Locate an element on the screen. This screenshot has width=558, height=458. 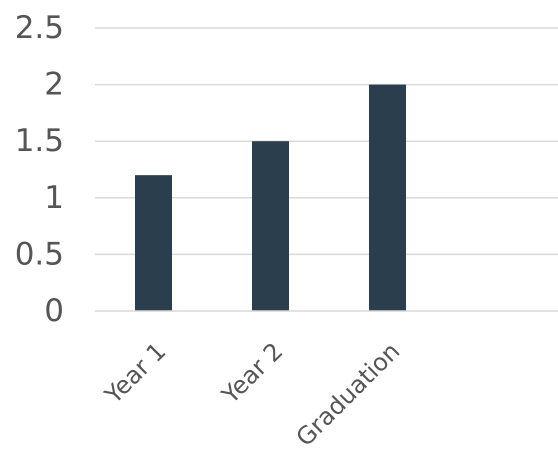
y-tick-label-2: 1 is located at coordinates (54, 198).